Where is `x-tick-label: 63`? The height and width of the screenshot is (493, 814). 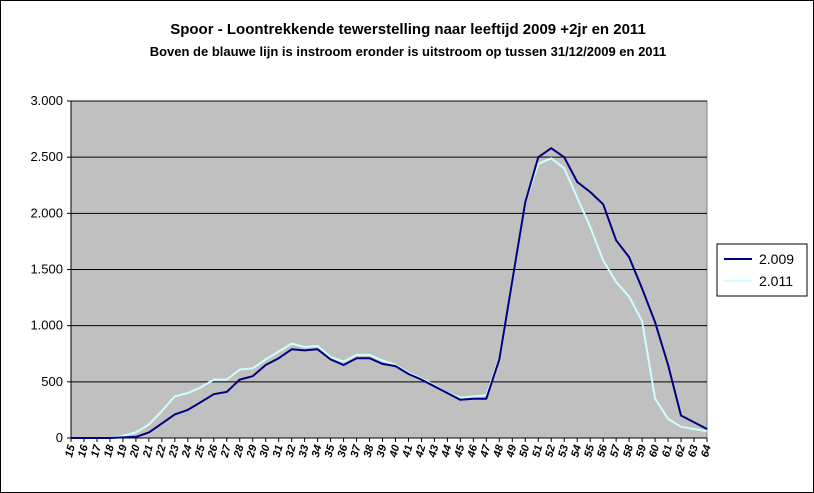 x-tick-label: 63 is located at coordinates (693, 451).